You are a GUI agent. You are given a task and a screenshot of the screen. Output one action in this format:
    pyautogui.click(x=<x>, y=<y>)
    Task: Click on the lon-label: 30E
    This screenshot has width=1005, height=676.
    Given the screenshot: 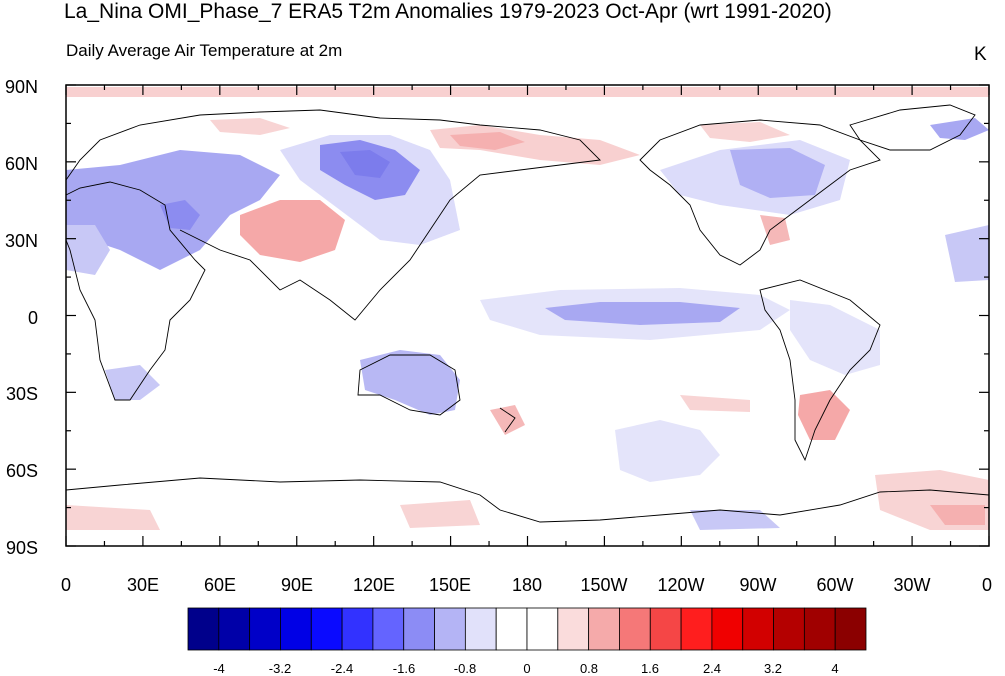 What is the action you would take?
    pyautogui.click(x=143, y=585)
    